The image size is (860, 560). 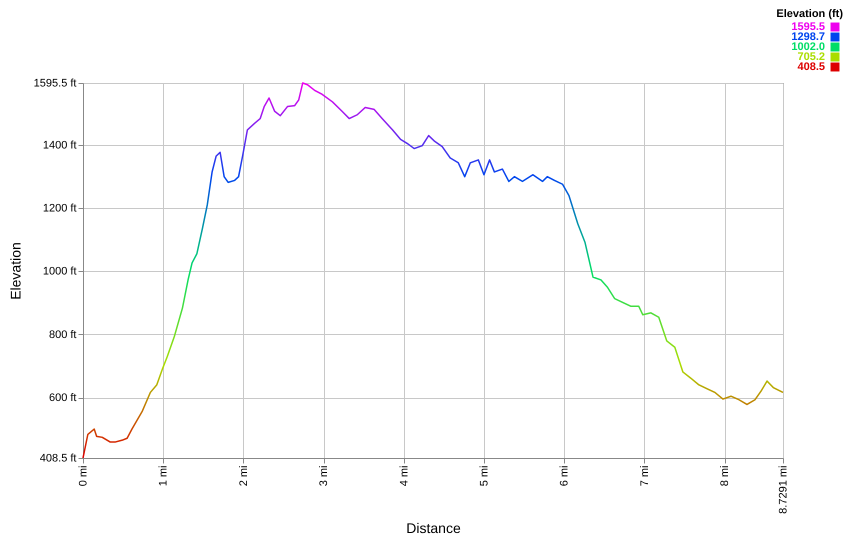 I want to click on x-axis-title: Distance, so click(x=433, y=528).